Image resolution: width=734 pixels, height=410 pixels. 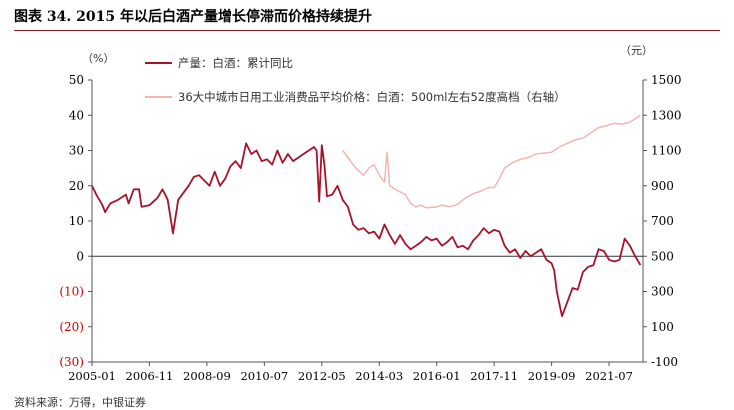 I want to click on right-tick-label: 900, so click(x=662, y=186).